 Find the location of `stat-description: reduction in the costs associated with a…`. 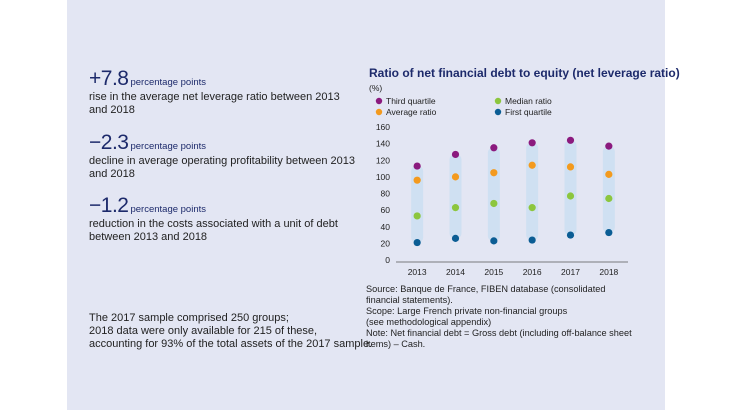

stat-description: reduction in the costs associated with a… is located at coordinates (213, 230).